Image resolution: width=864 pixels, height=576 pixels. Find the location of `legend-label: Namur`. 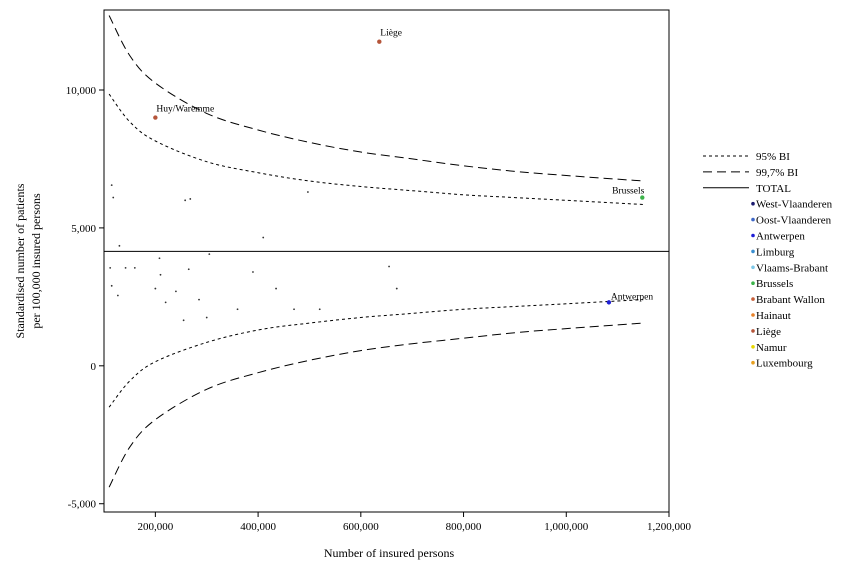

legend-label: Namur is located at coordinates (771, 348).